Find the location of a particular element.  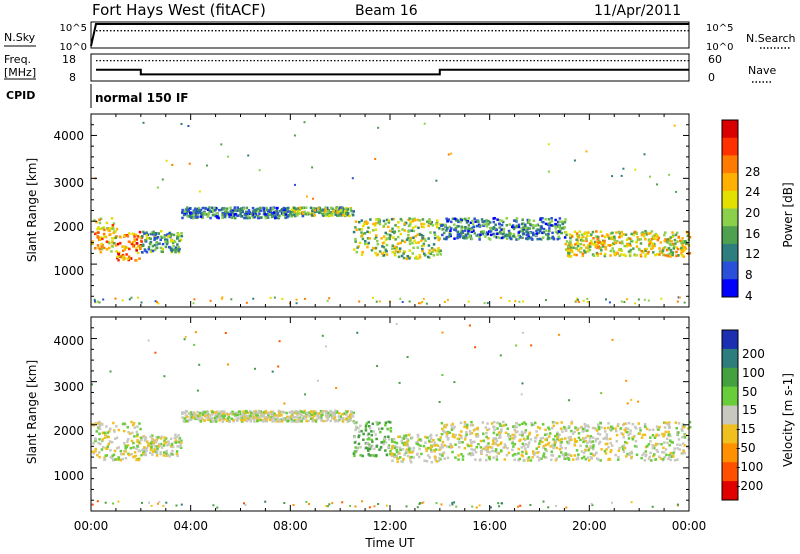

power-colorbar-tick-4: 4 is located at coordinates (749, 296).